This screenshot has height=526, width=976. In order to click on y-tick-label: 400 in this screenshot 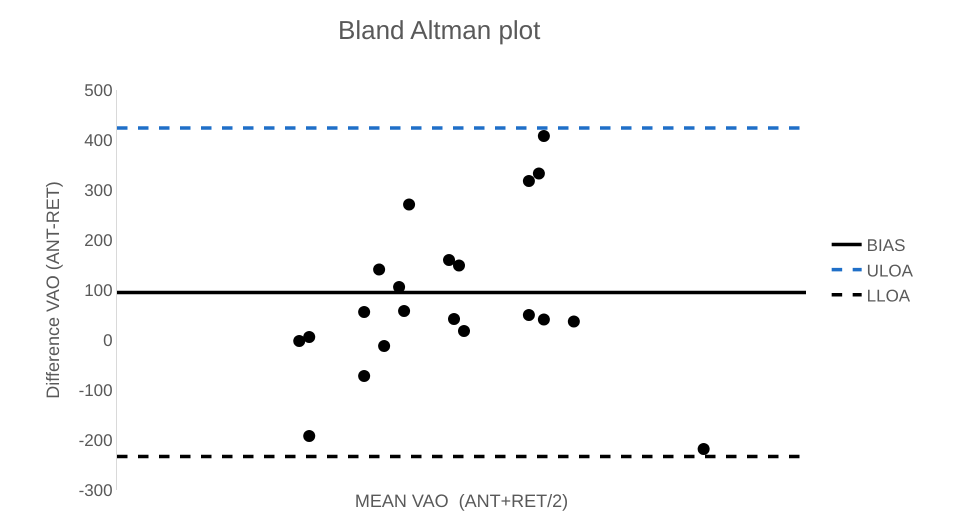, I will do `click(98, 140)`.